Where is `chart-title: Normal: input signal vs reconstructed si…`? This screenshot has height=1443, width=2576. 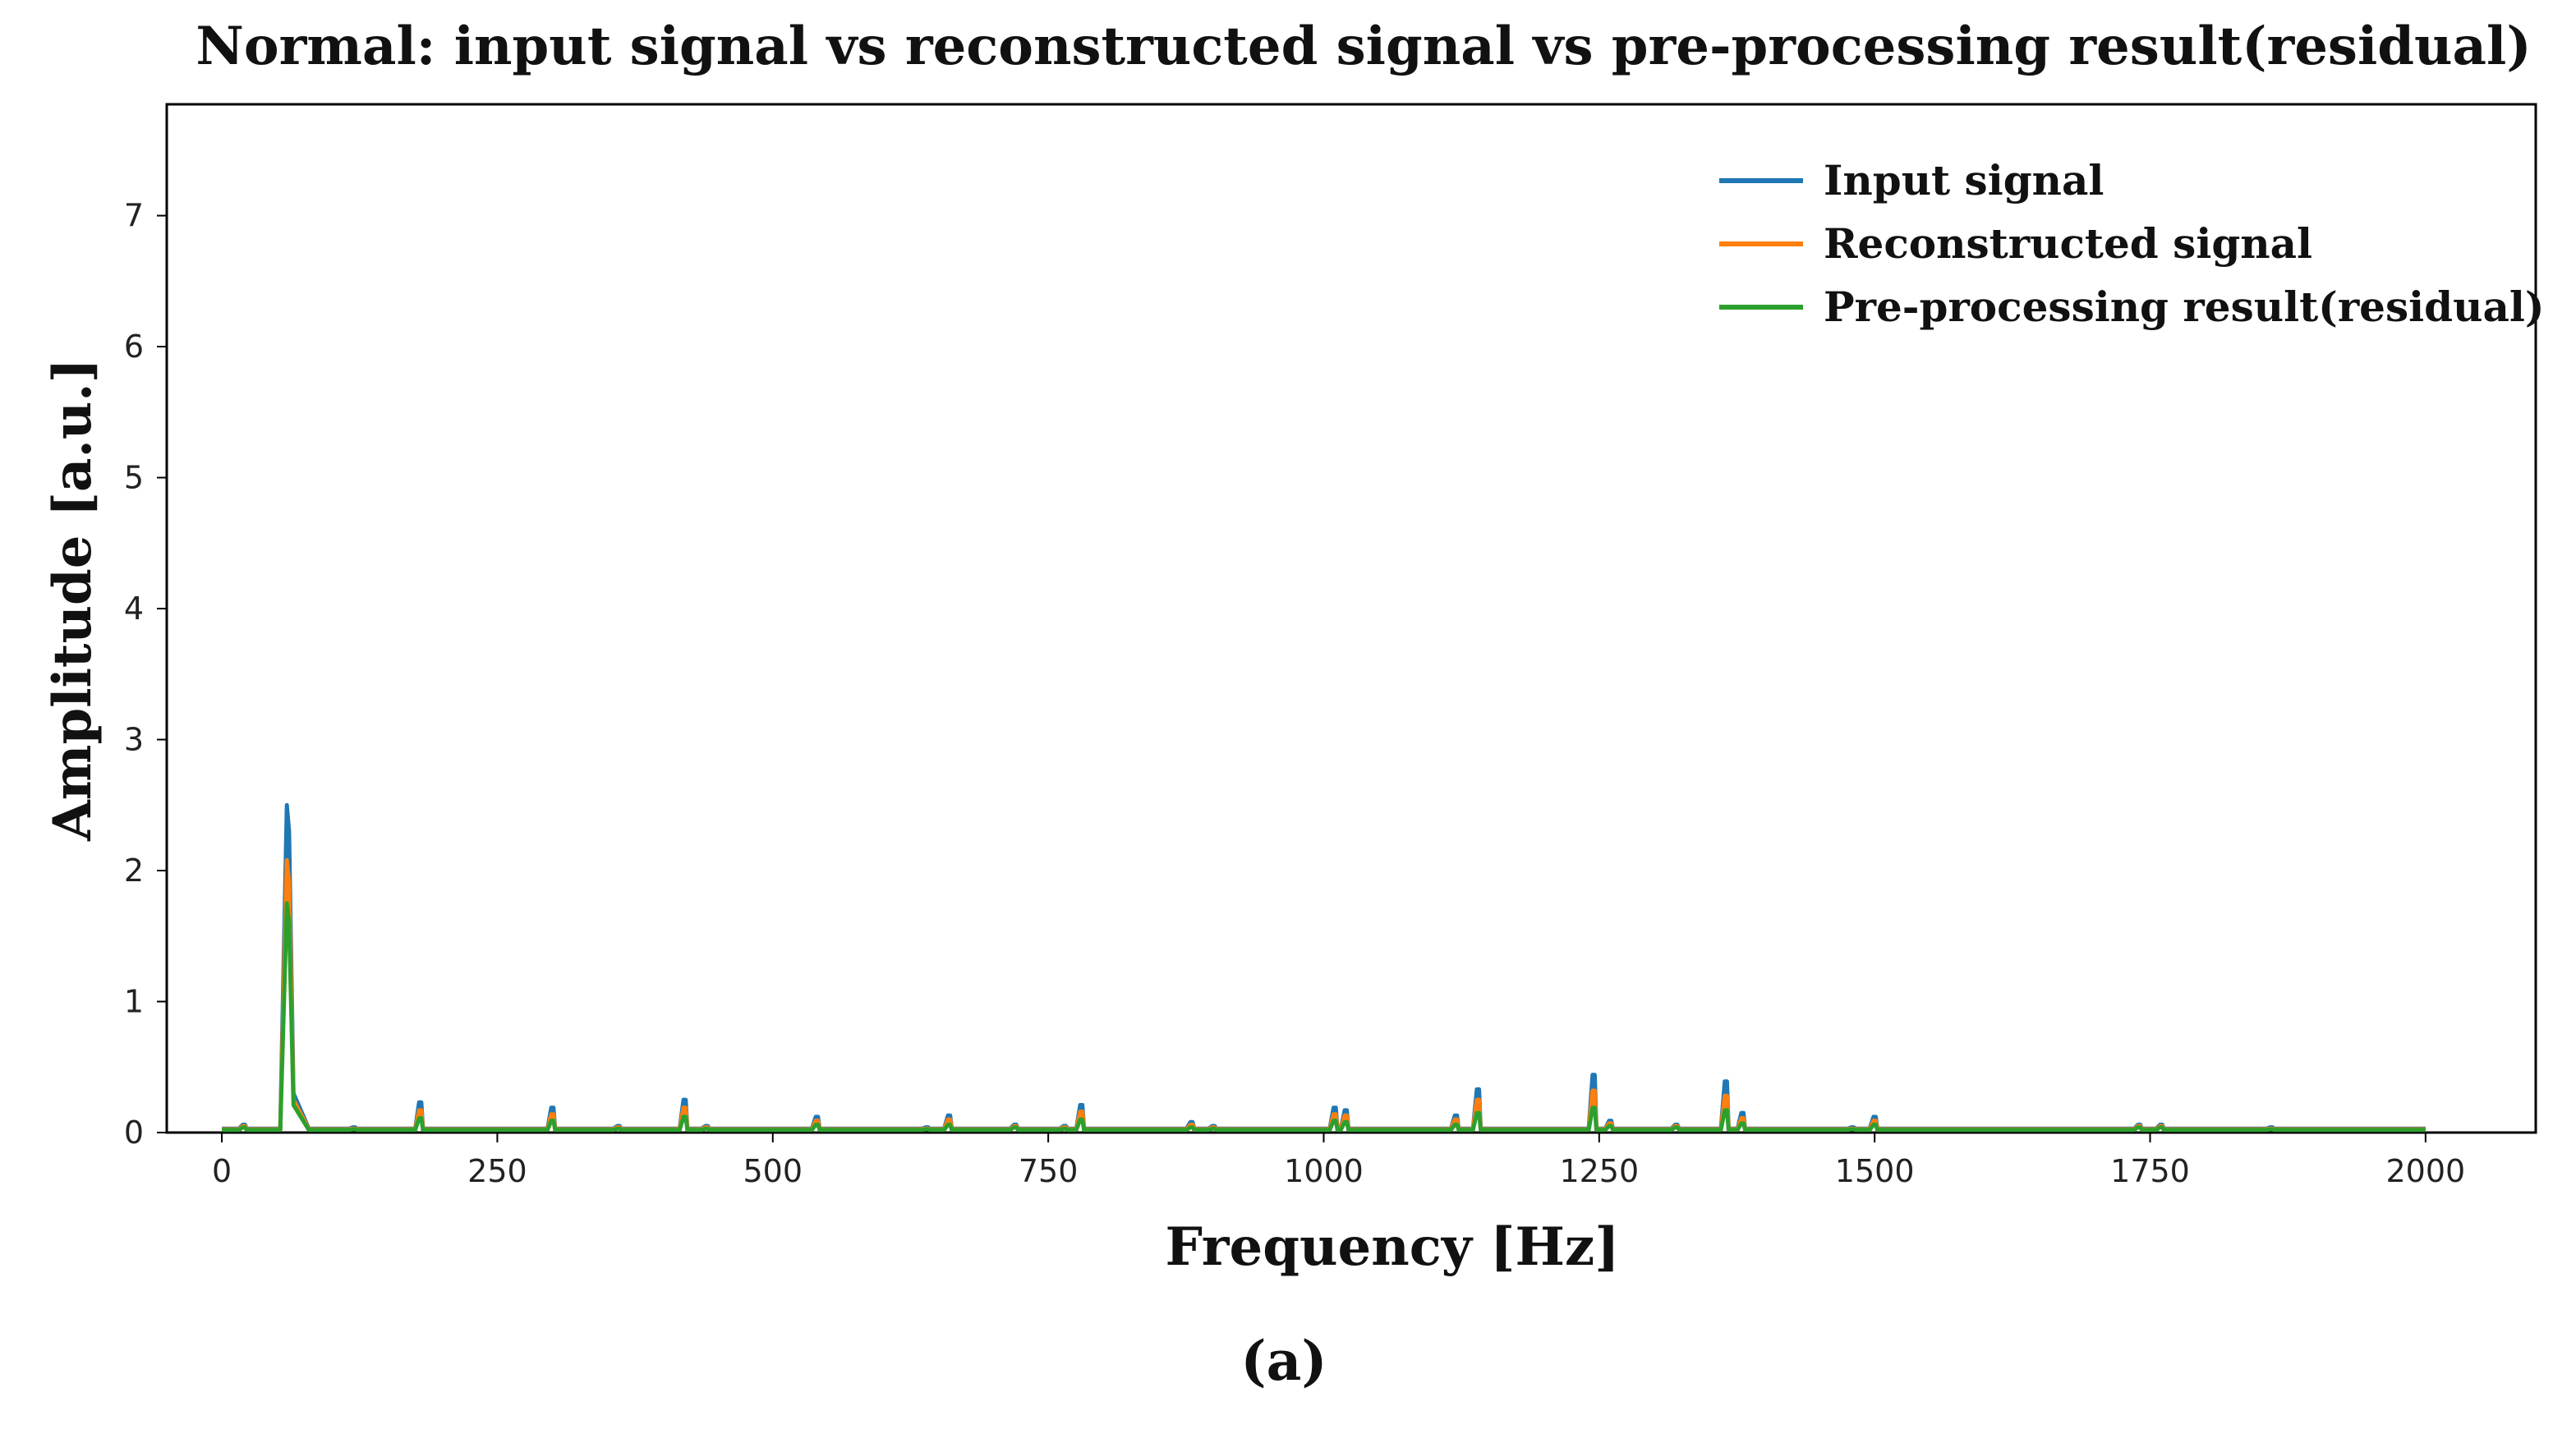
chart-title: Normal: input signal vs reconstructed si… is located at coordinates (1363, 46).